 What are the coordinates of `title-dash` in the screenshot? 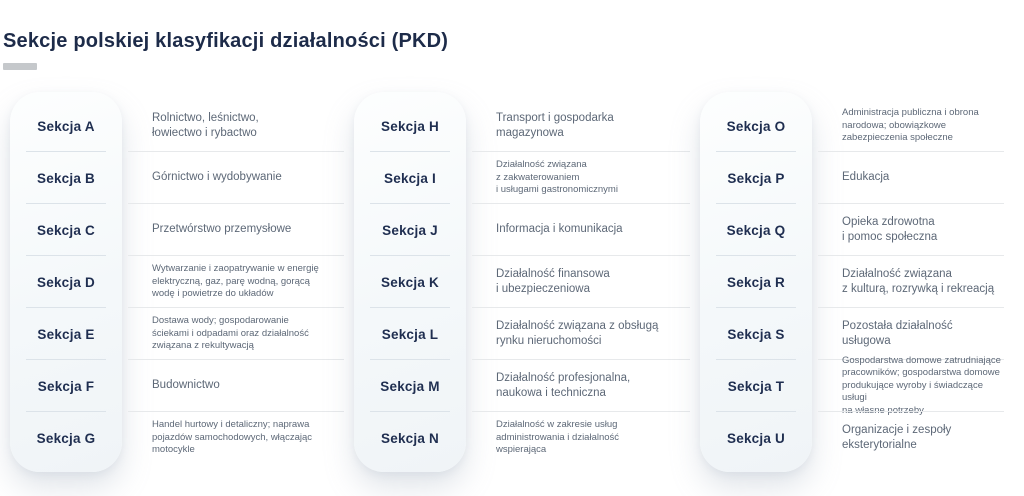 It's located at (20, 66).